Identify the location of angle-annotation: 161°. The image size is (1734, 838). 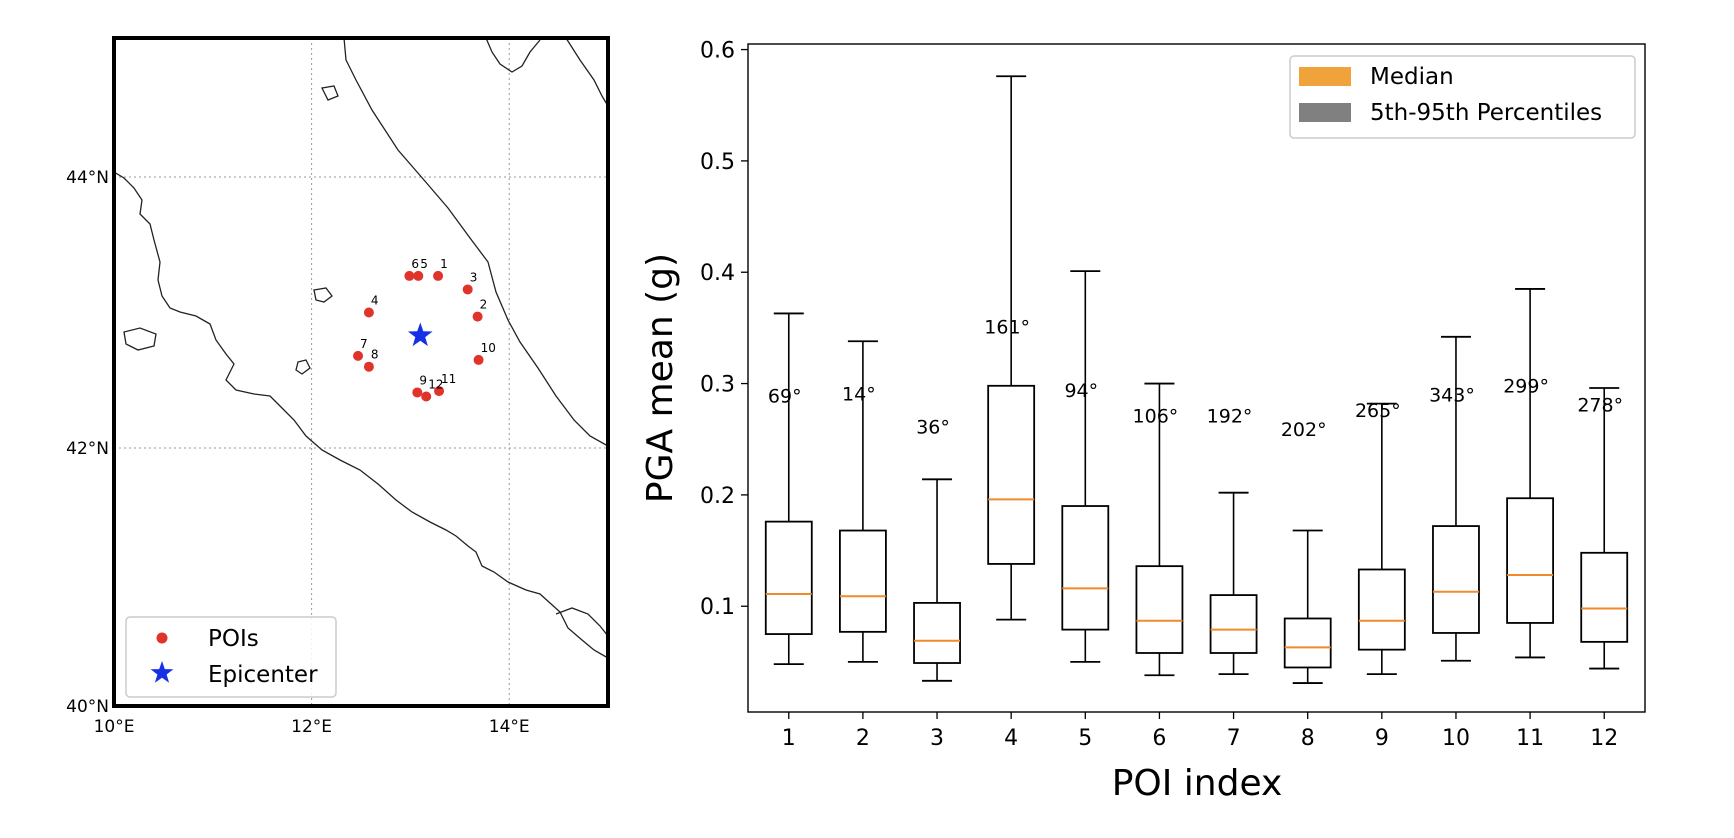
(1007, 327).